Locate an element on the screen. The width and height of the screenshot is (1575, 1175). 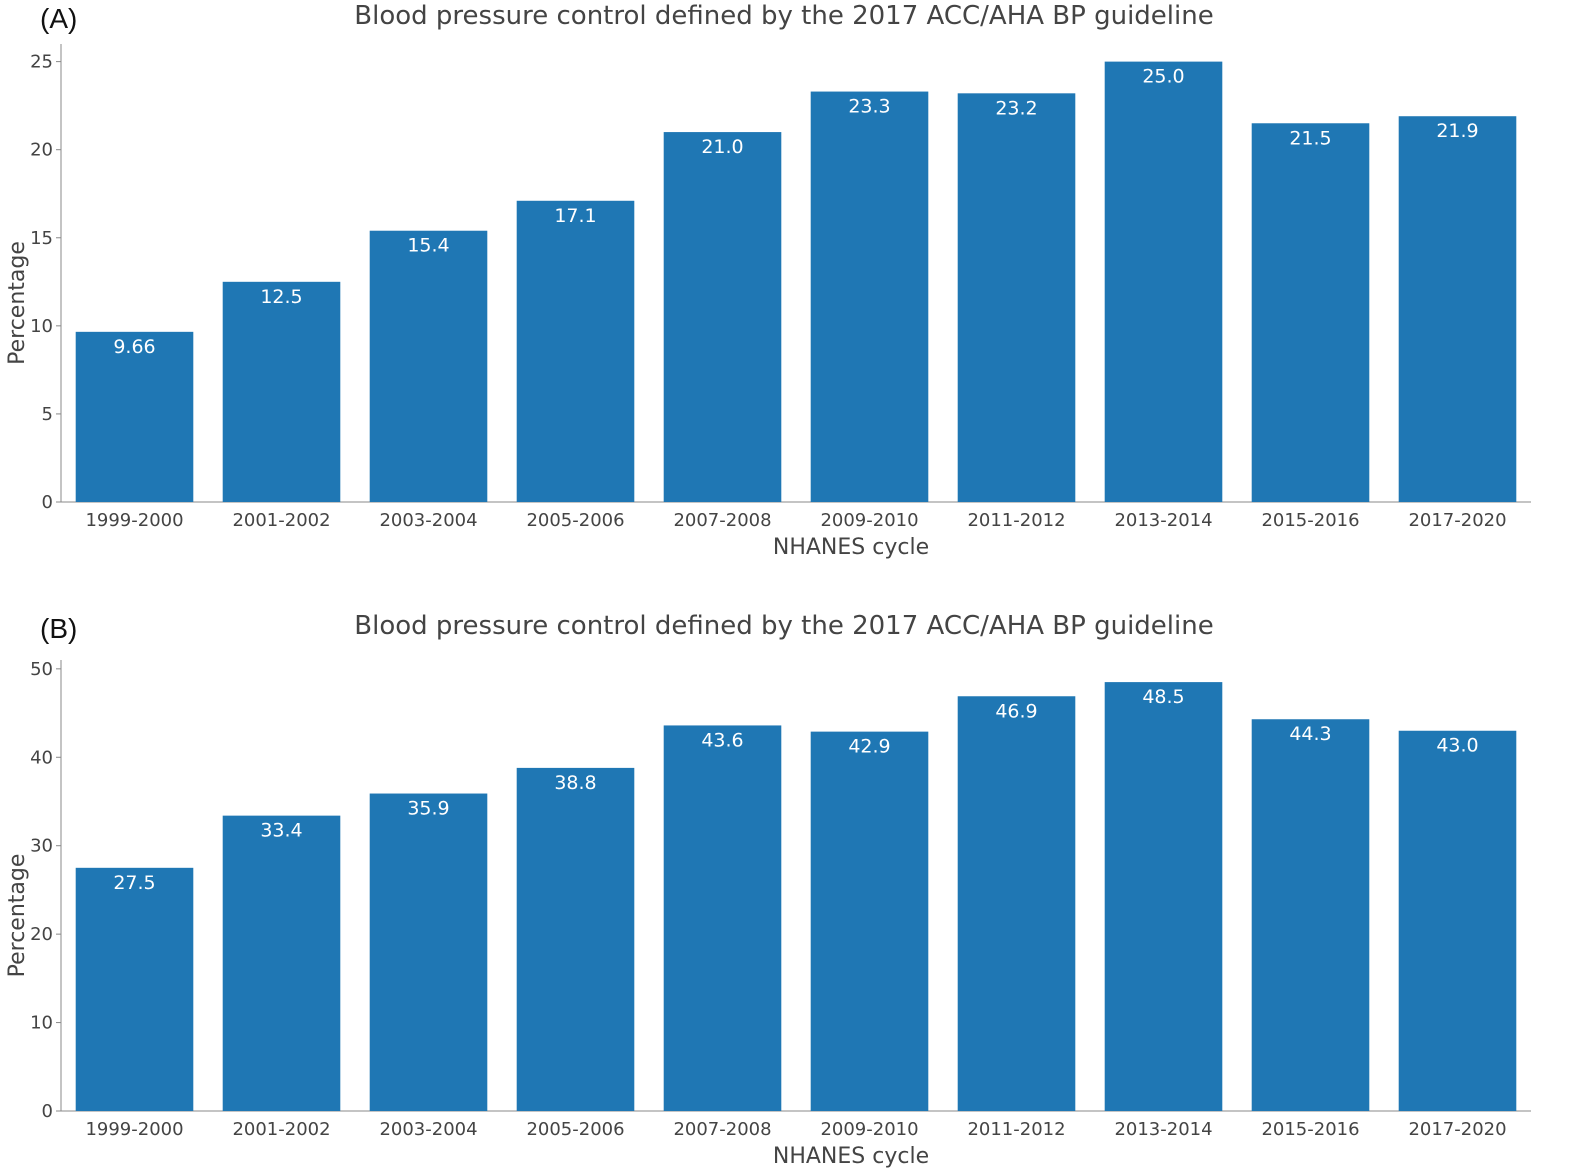
bar-data-label: 23.2 is located at coordinates (1016, 108).